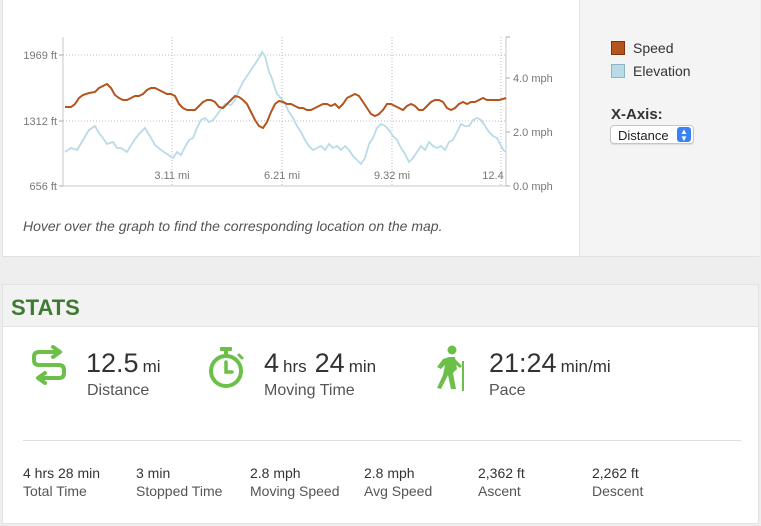 The image size is (761, 526). Describe the element at coordinates (43, 187) in the screenshot. I see `left-axis-label: 656 ft` at that location.